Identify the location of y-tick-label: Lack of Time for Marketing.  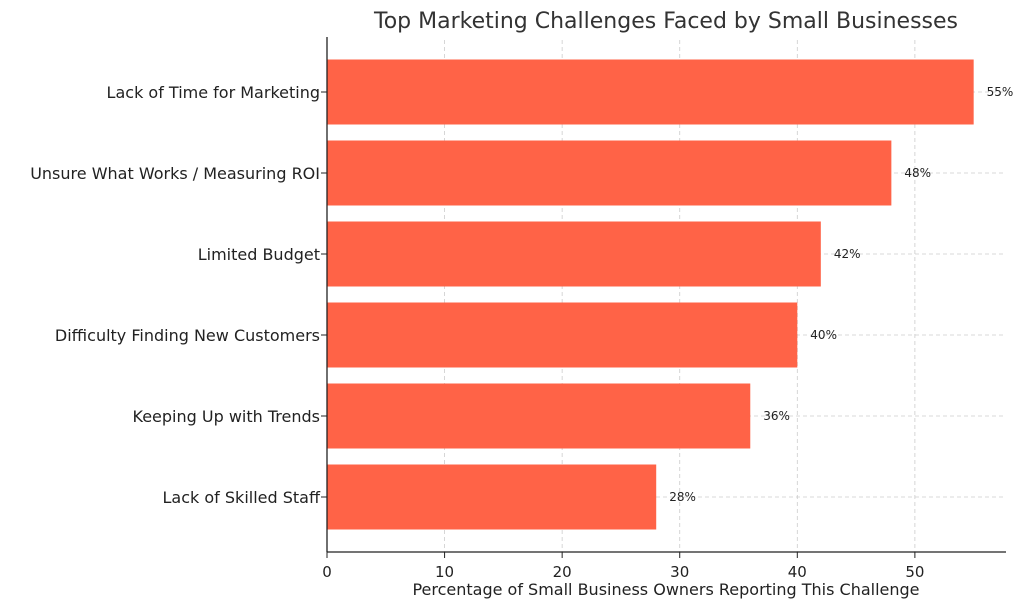
(213, 92).